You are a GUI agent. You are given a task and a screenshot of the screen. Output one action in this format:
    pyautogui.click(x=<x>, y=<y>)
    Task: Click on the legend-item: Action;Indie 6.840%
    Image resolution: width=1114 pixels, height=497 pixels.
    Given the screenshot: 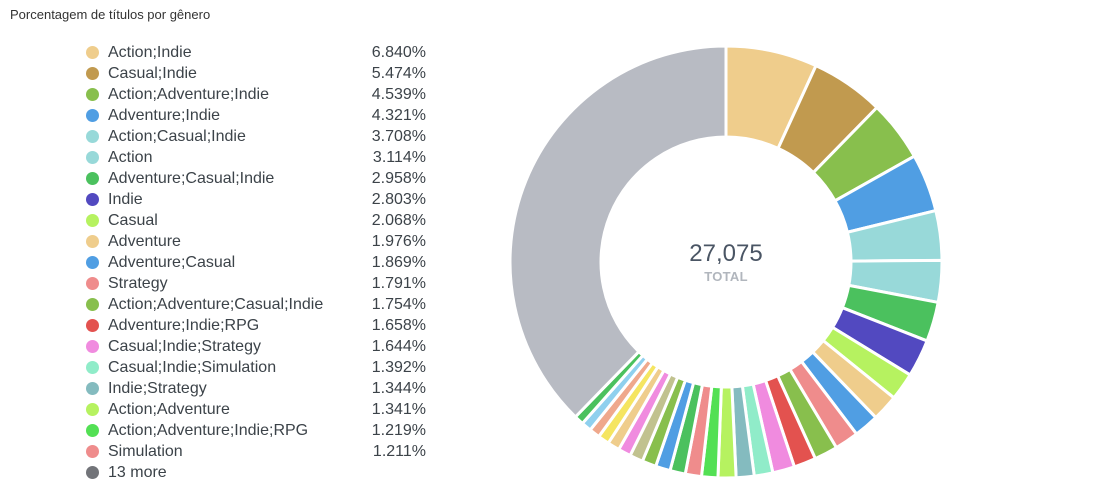 What is the action you would take?
    pyautogui.click(x=256, y=52)
    